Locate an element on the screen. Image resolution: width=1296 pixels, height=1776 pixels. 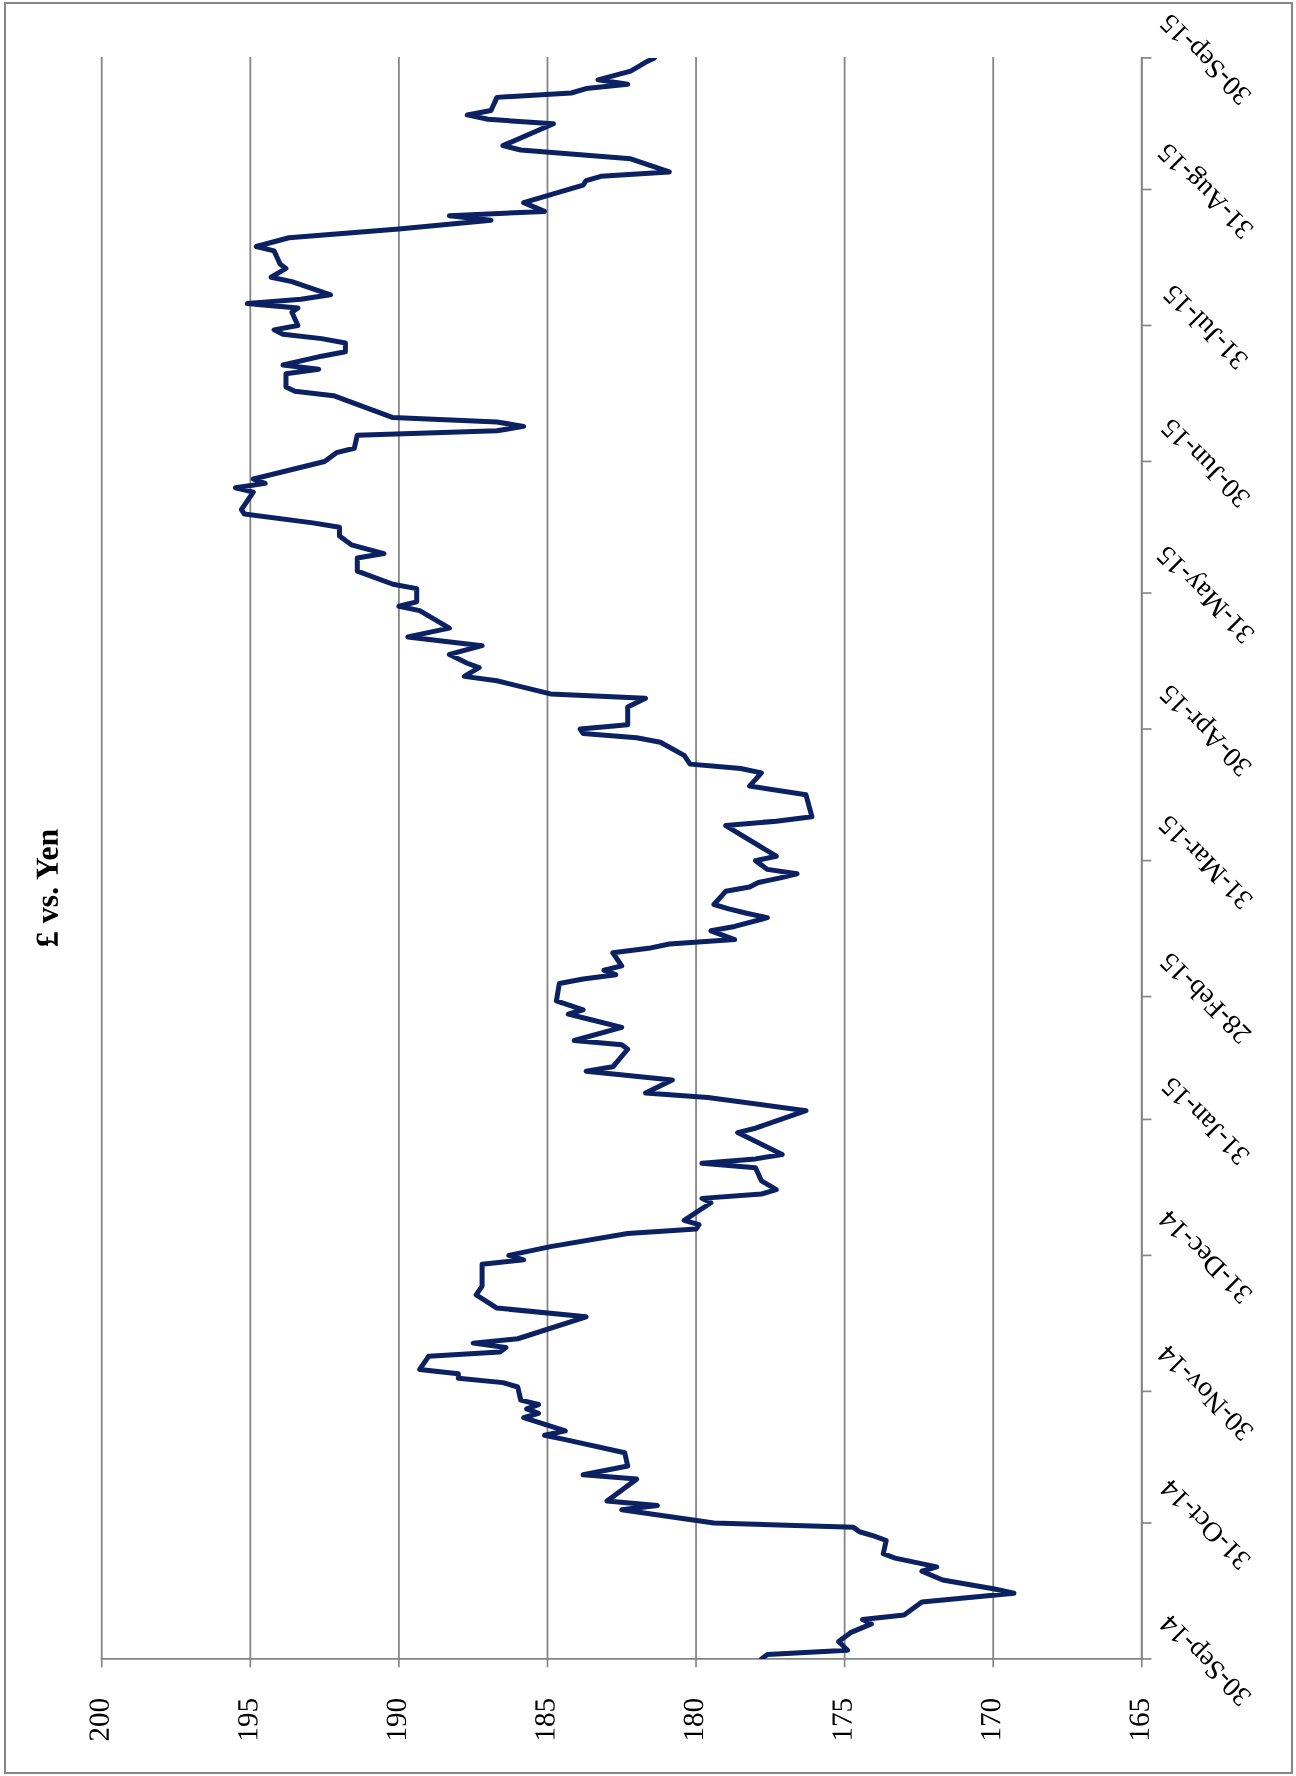
x-tick-label: 165 is located at coordinates (1139, 1719).